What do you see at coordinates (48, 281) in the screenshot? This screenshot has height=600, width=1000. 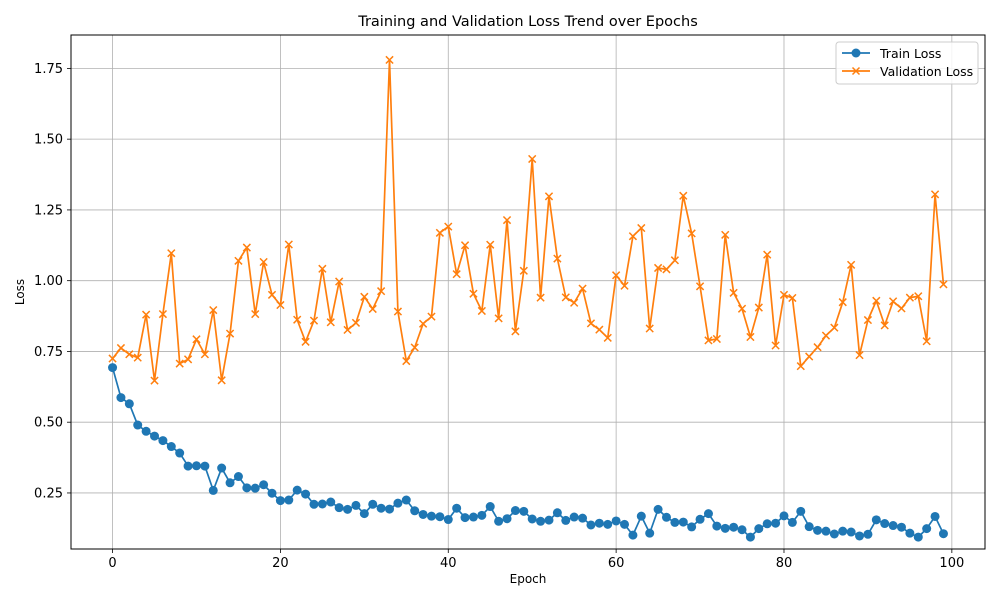 I see `y-tick-label: 1.00` at bounding box center [48, 281].